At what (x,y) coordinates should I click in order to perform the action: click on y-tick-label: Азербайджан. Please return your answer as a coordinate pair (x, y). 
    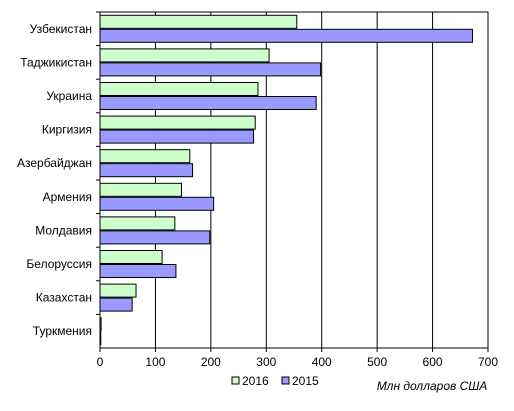
    Looking at the image, I should click on (54, 163).